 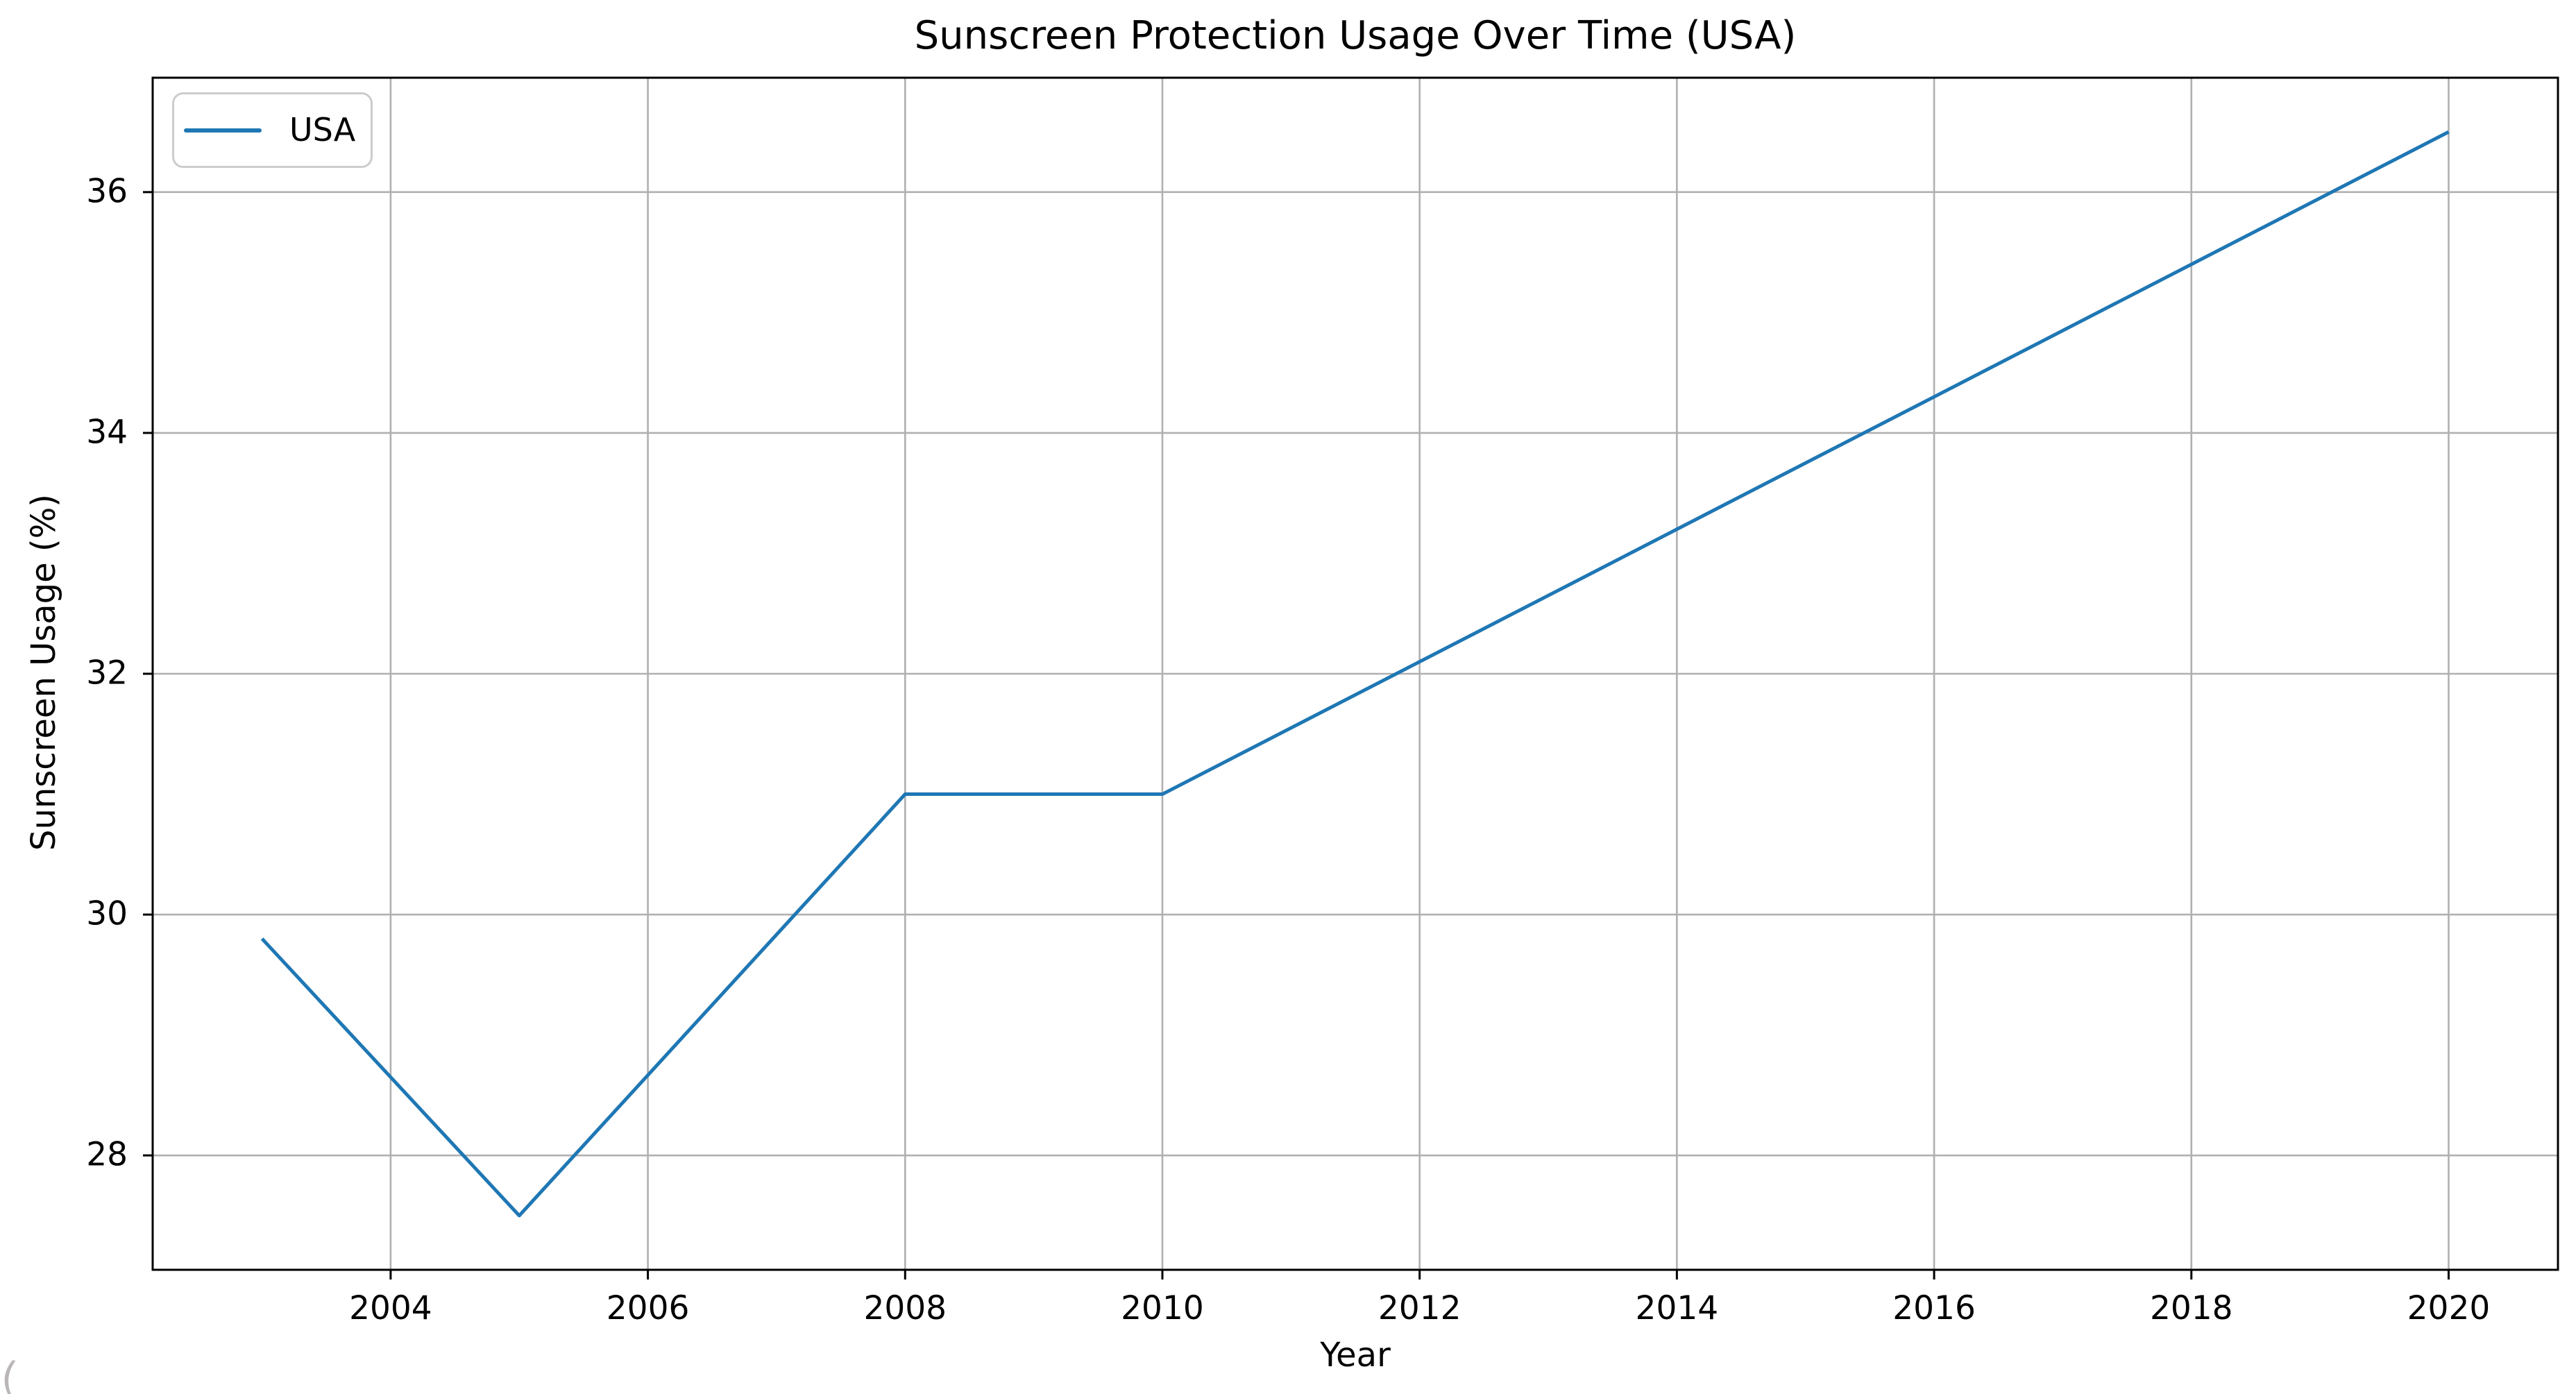 I want to click on x-tick-label-2020: 2020, so click(x=2449, y=1308).